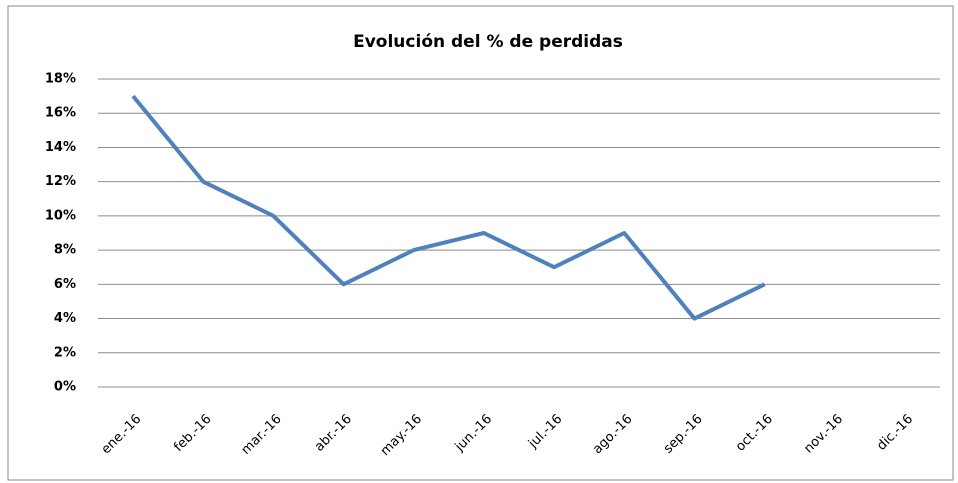 The height and width of the screenshot is (483, 958). I want to click on y-tick-label: 10%, so click(60, 215).